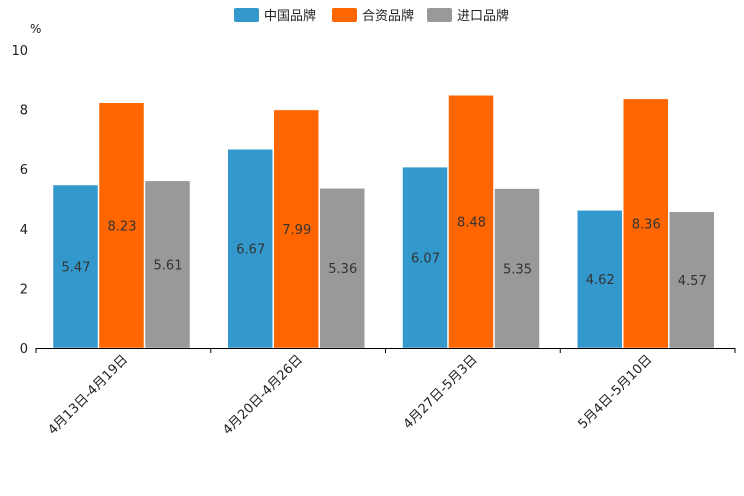  I want to click on value-label: 5.61, so click(168, 265).